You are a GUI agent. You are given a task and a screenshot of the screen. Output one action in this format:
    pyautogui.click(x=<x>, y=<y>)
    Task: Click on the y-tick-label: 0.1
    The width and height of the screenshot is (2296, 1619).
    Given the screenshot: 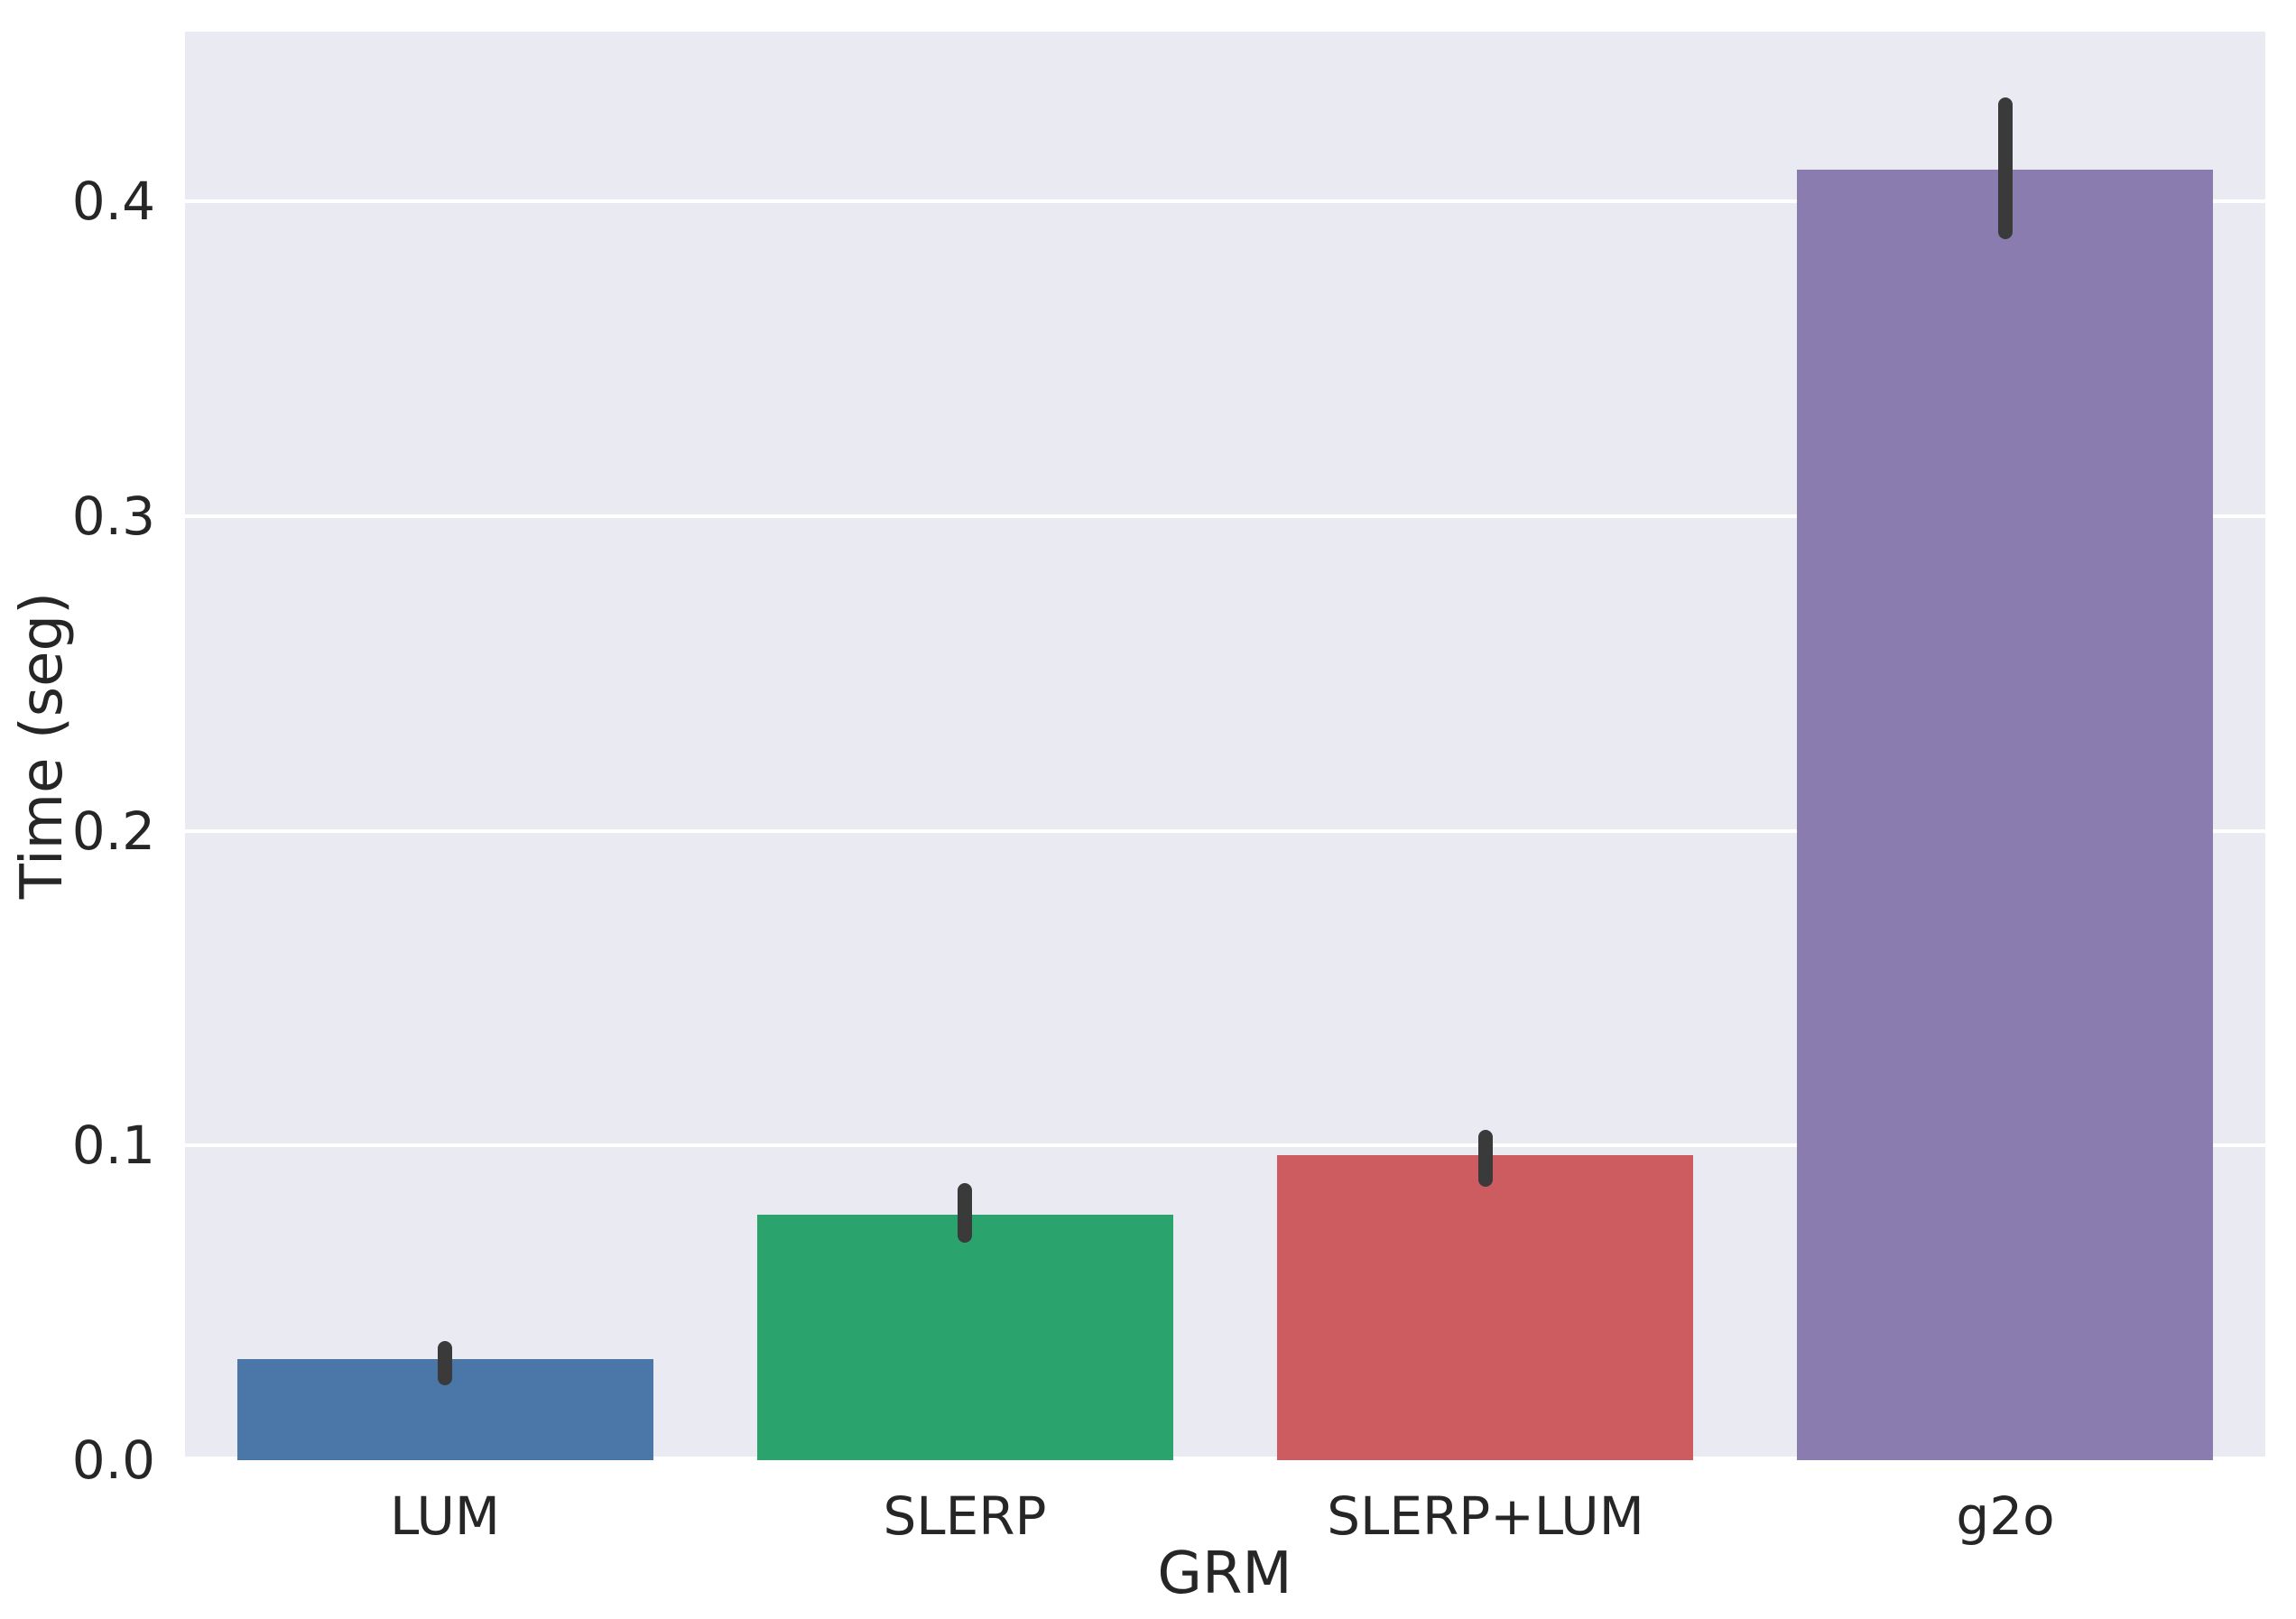 What is the action you would take?
    pyautogui.click(x=113, y=1145)
    